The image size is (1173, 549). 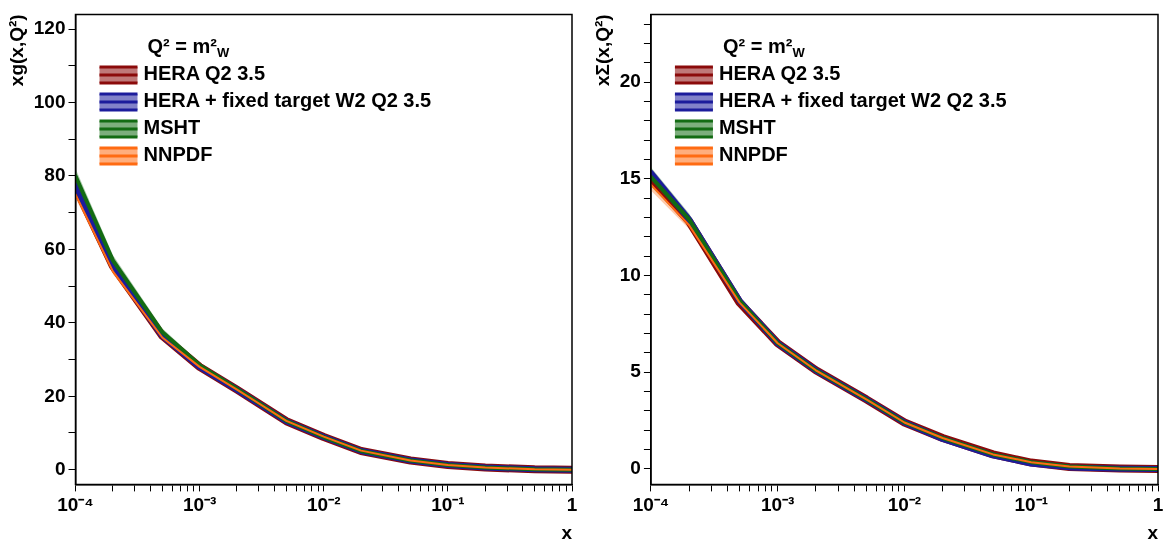 What do you see at coordinates (49, 101) in the screenshot?
I see `y-tick-label: 100` at bounding box center [49, 101].